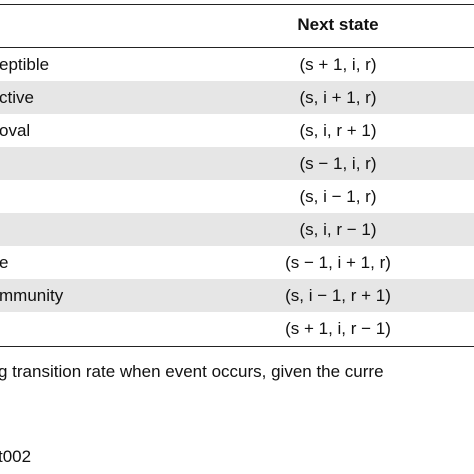 The width and height of the screenshot is (474, 474). What do you see at coordinates (237, 196) in the screenshot?
I see `table-row: (s, i − 1, r)` at bounding box center [237, 196].